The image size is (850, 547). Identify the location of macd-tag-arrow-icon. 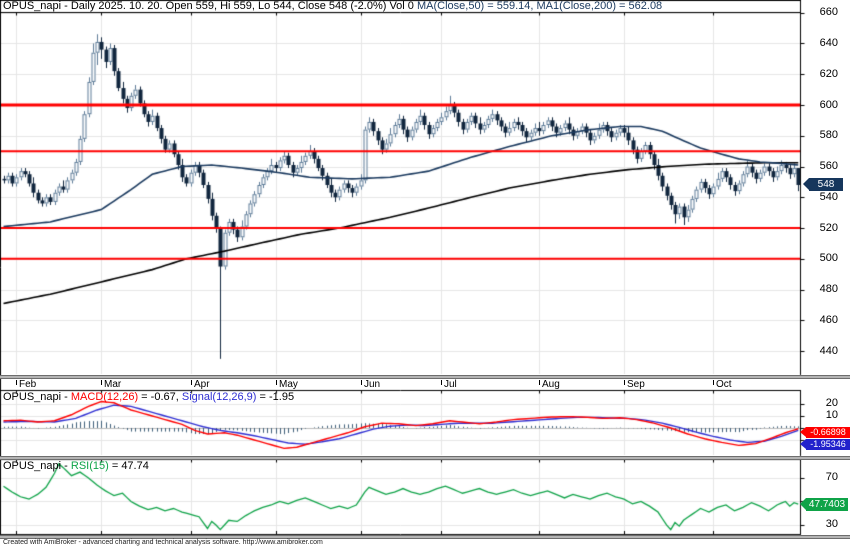
(803, 432).